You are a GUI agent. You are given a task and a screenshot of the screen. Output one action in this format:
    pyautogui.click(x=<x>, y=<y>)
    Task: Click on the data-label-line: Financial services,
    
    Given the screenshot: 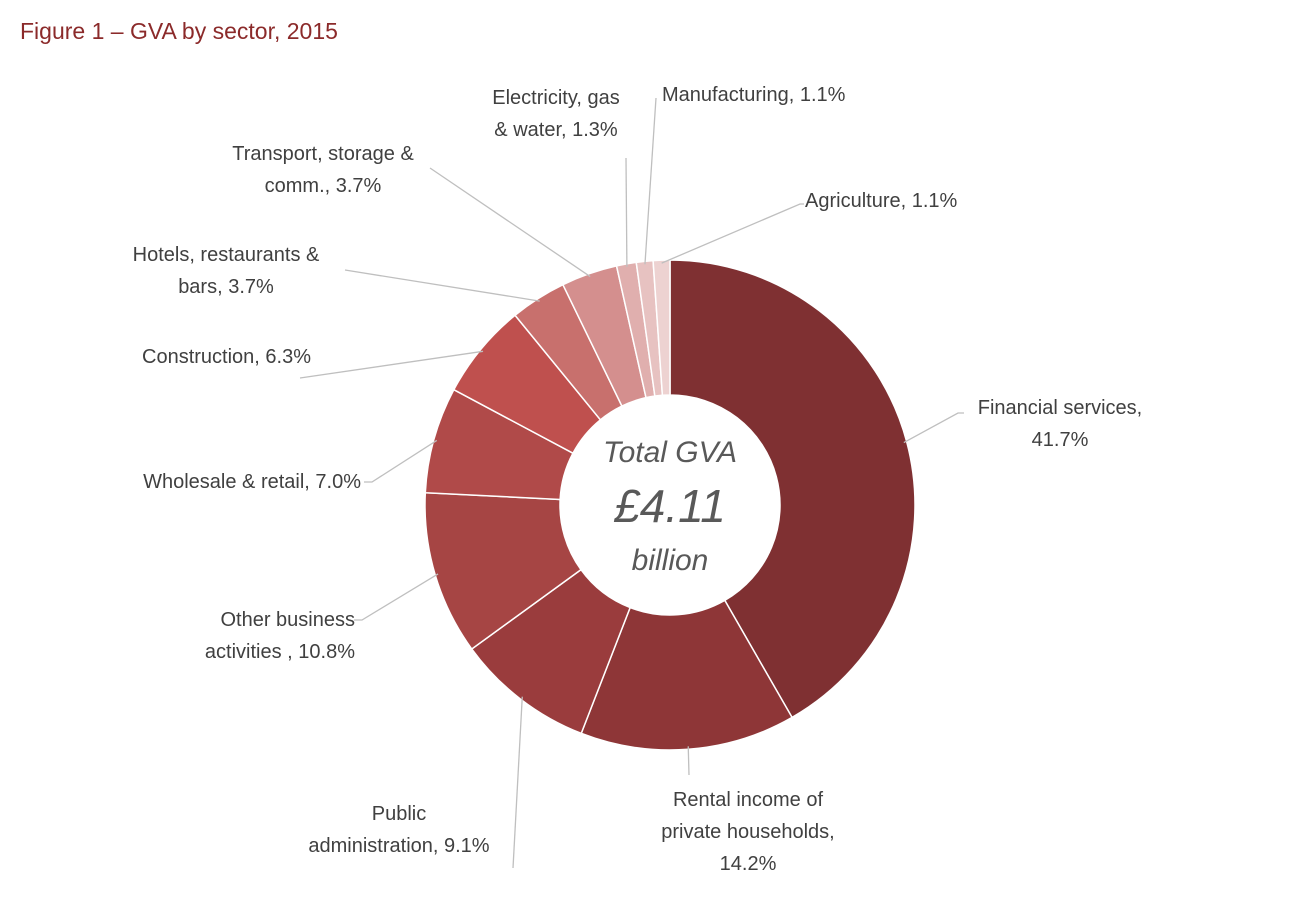 What is the action you would take?
    pyautogui.click(x=1060, y=408)
    